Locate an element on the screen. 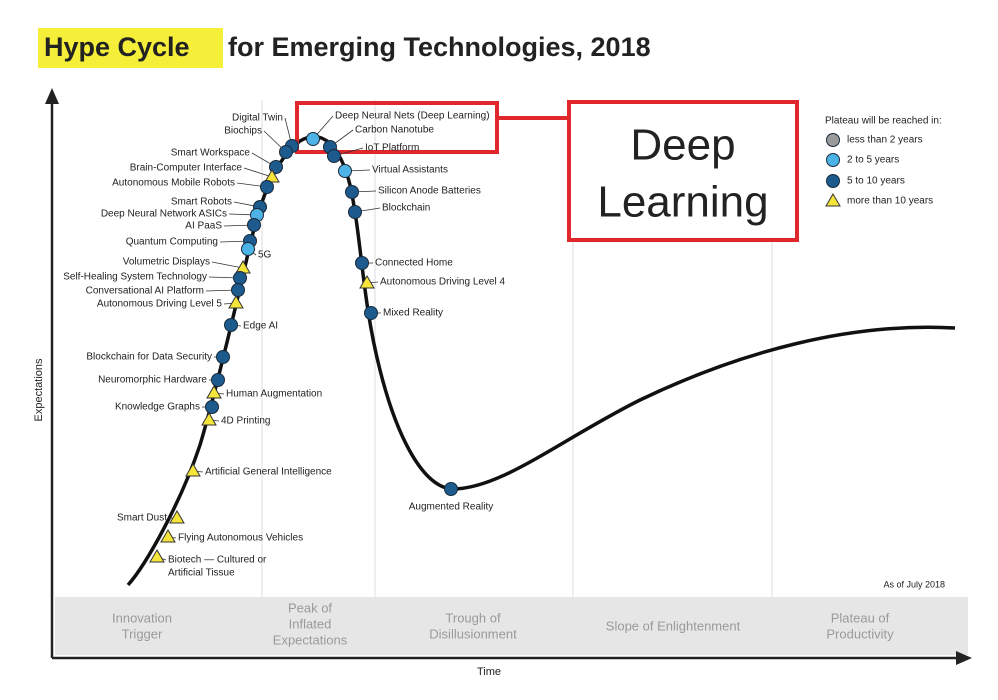 The image size is (998, 700). technology-label: Blockchain is located at coordinates (406, 208).